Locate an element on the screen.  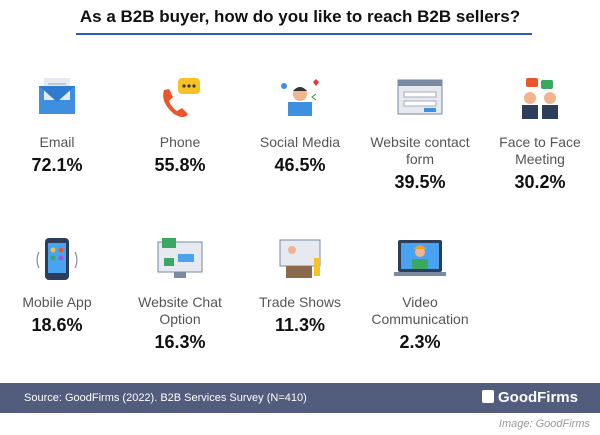
channel-value: 18.6% is located at coordinates (57, 325).